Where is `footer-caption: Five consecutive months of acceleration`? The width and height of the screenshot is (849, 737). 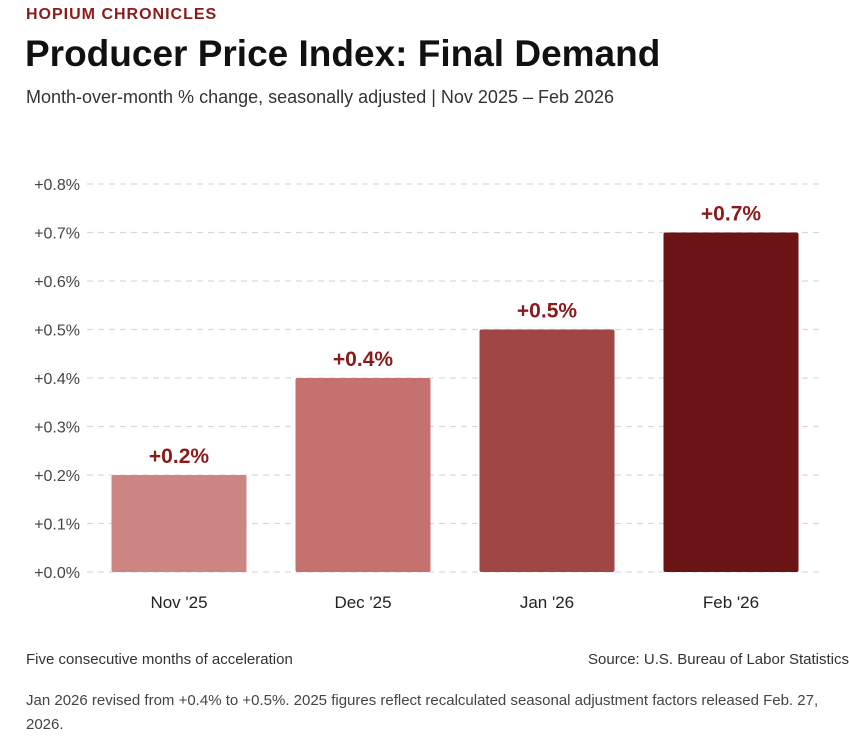
footer-caption: Five consecutive months of acceleration is located at coordinates (159, 659).